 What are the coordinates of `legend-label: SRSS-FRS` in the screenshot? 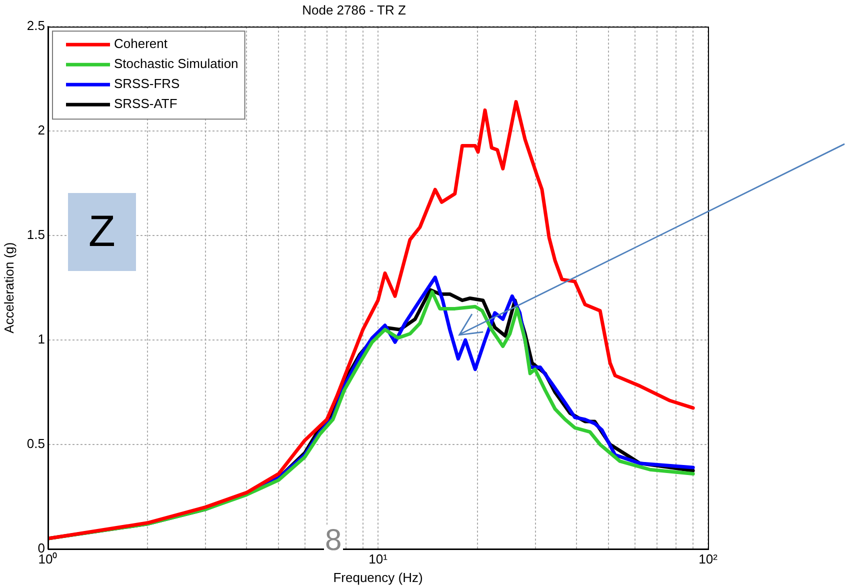 It's located at (147, 84).